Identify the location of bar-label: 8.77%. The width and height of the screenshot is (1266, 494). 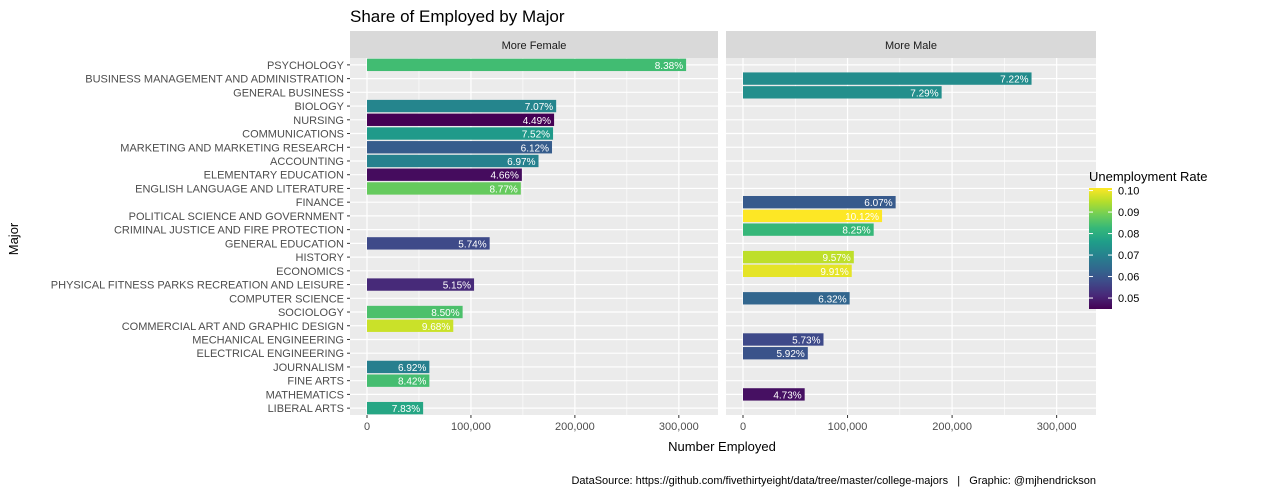
(503, 189).